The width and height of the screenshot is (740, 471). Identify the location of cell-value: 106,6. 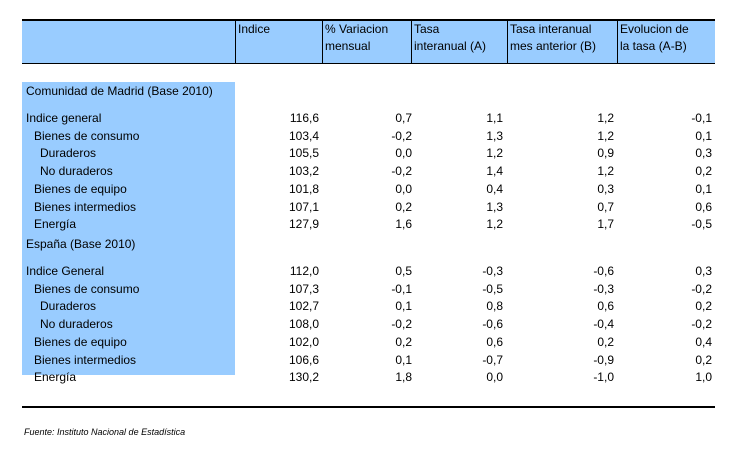
(303, 359).